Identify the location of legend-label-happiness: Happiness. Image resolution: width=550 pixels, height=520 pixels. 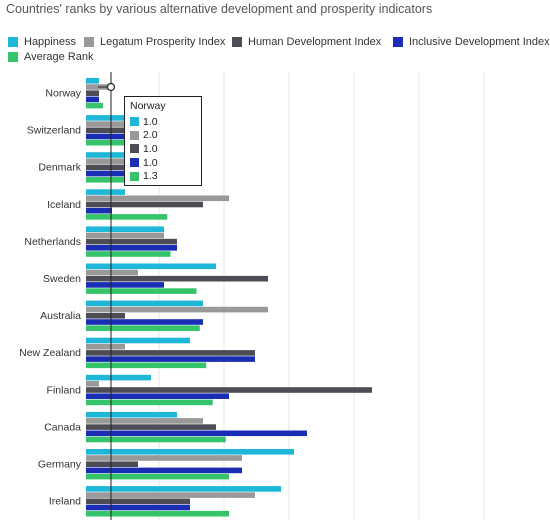
(50, 42).